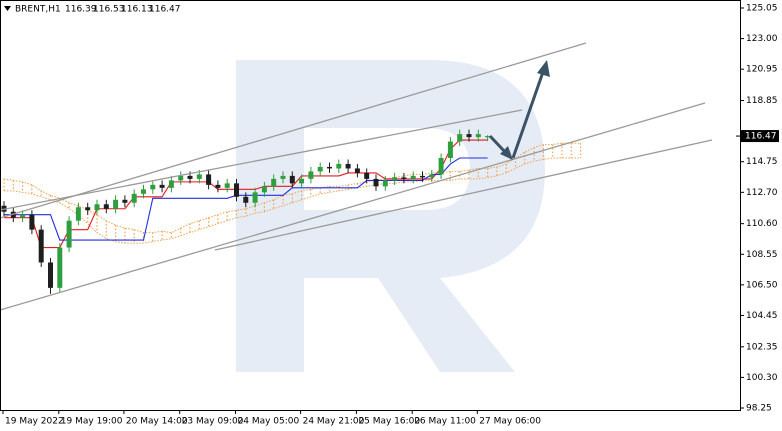 This screenshot has height=431, width=782. What do you see at coordinates (762, 39) in the screenshot?
I see `y-tick-label: 123.00` at bounding box center [762, 39].